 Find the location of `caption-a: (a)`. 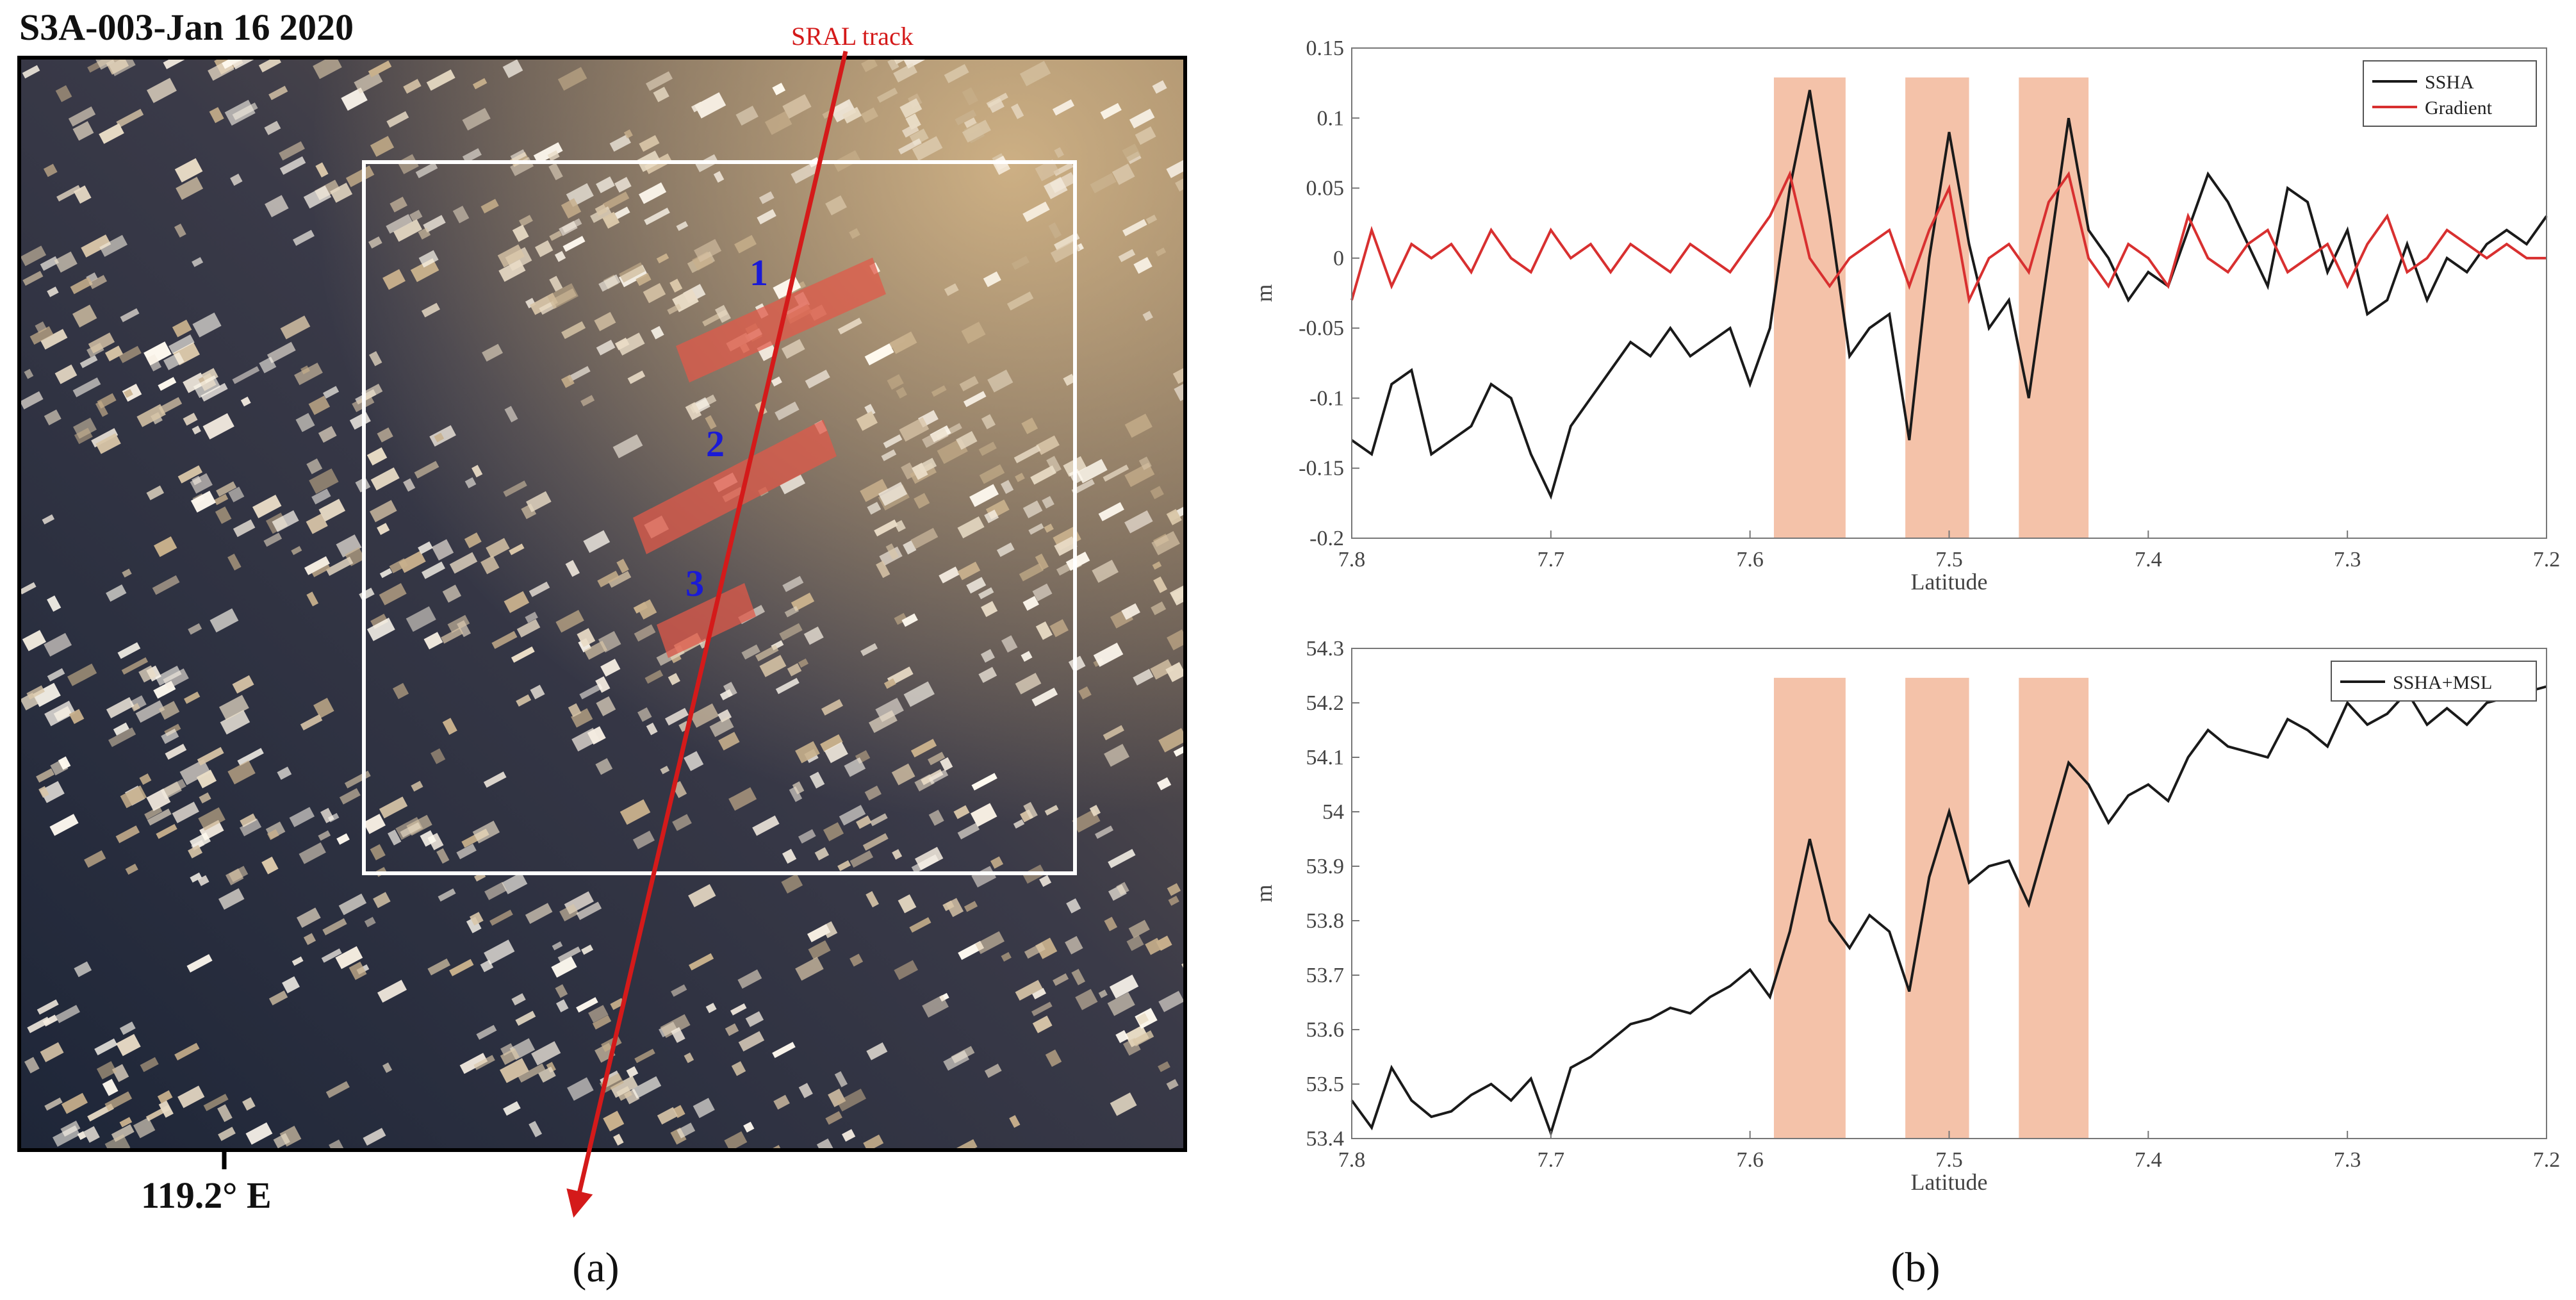

caption-a: (a) is located at coordinates (595, 1267).